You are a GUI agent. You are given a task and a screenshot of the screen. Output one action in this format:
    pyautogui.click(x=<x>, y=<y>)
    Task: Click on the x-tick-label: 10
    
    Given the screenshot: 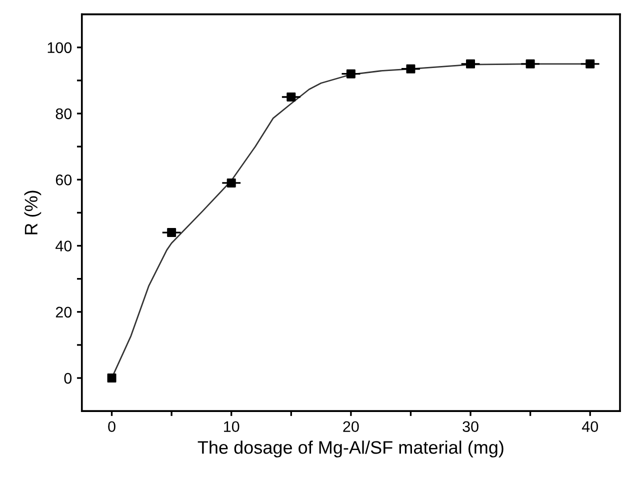 What is the action you would take?
    pyautogui.click(x=232, y=426)
    